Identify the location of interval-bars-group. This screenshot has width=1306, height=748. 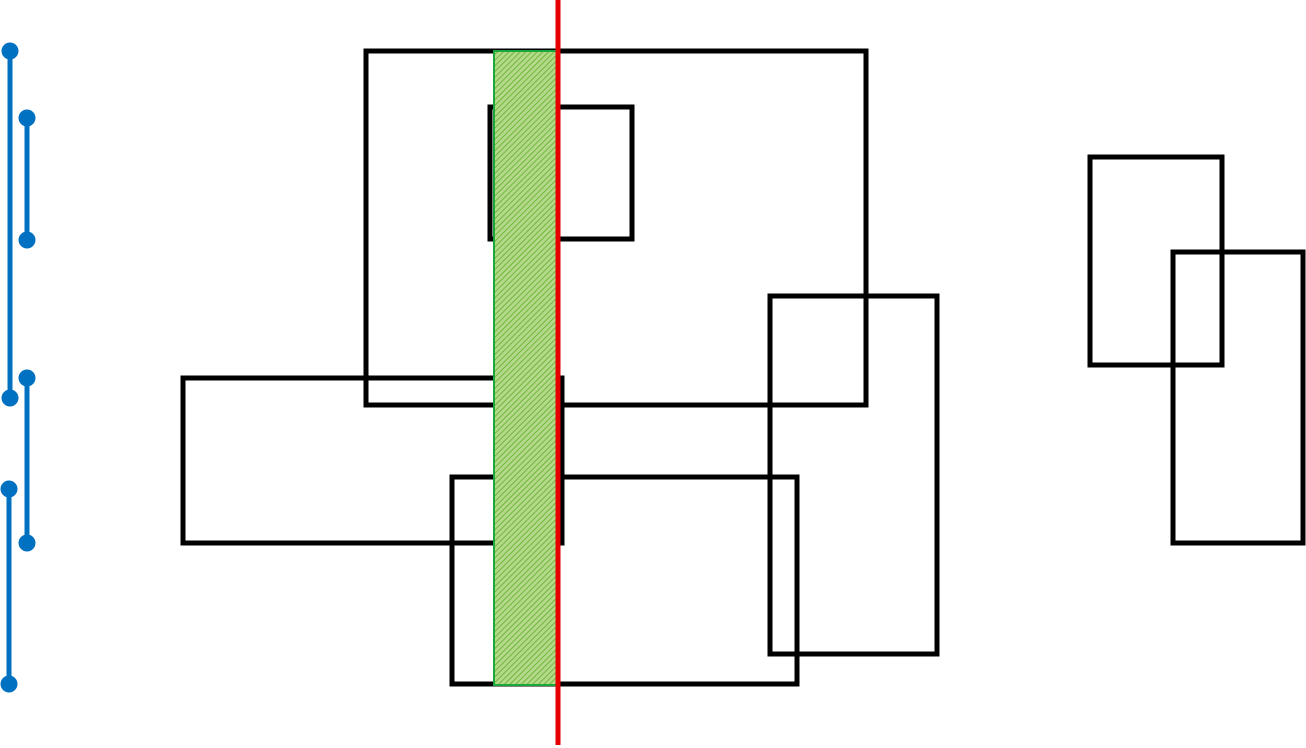
(18, 367).